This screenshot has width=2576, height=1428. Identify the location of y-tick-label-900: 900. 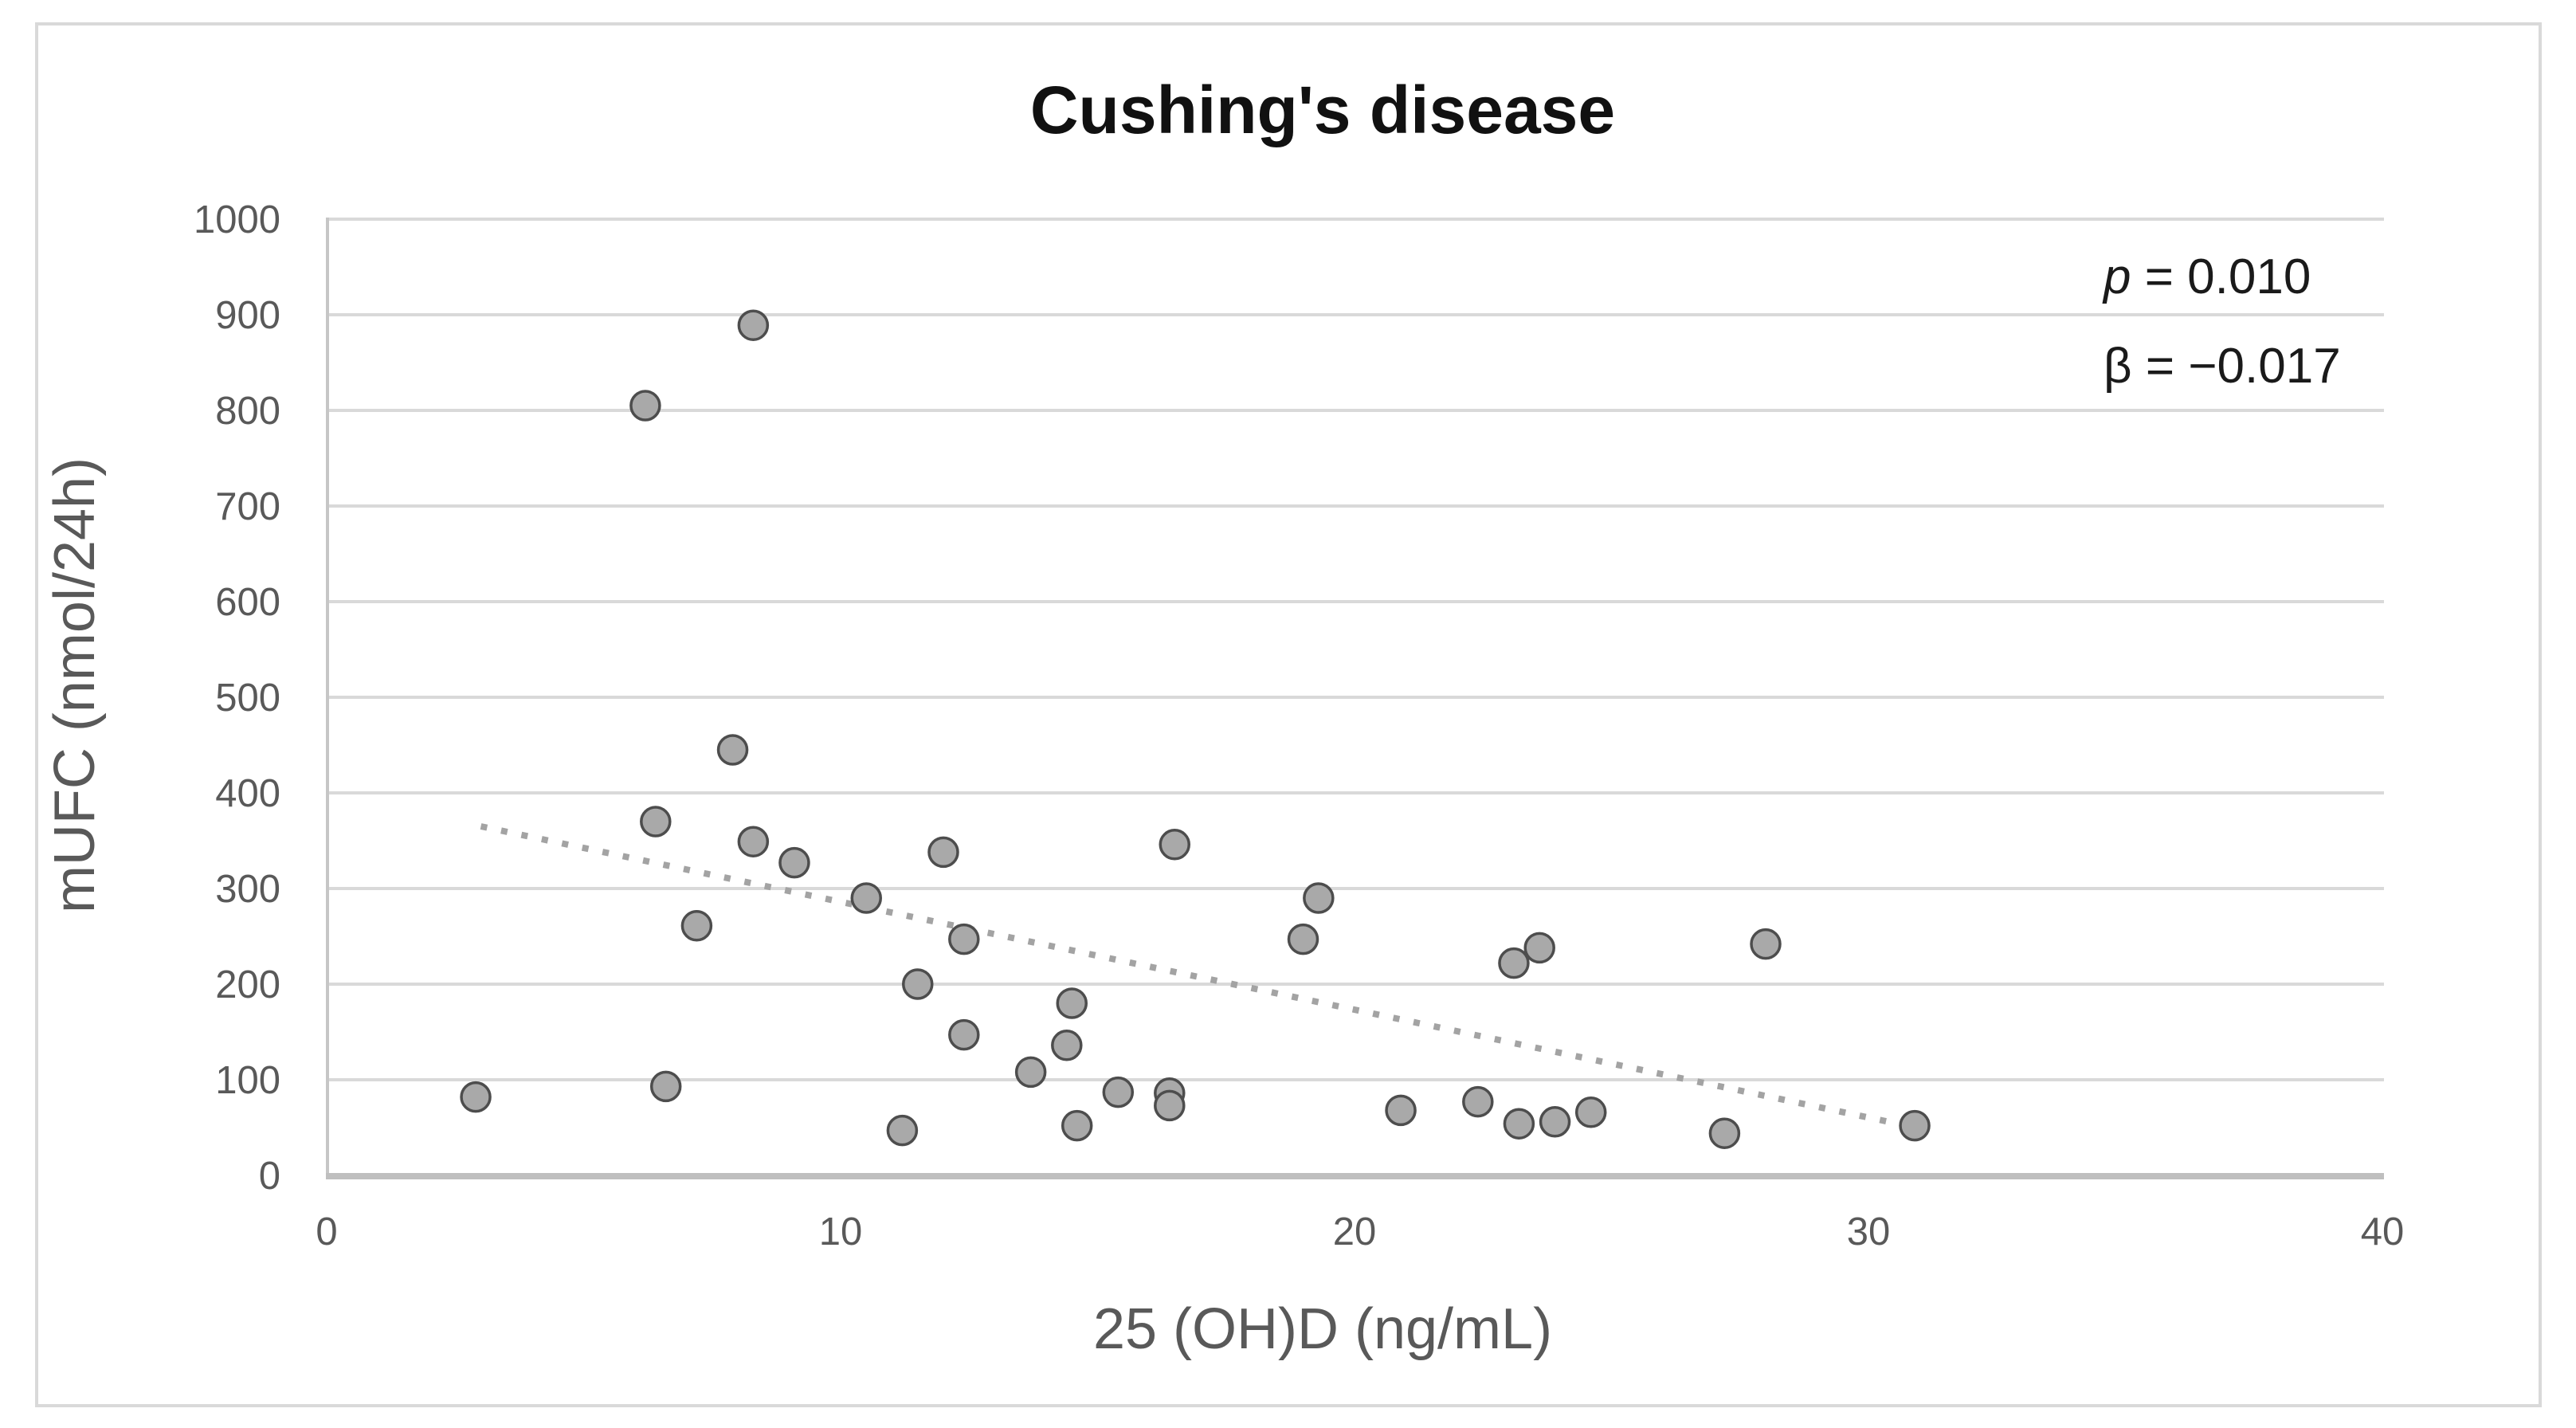
(247, 315).